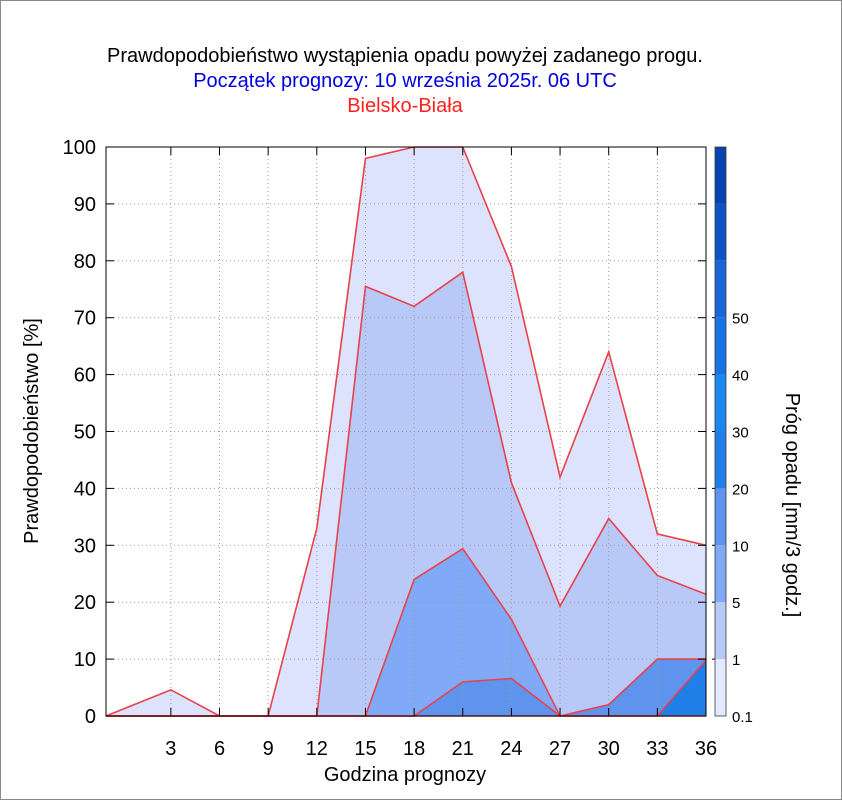  I want to click on colorbar-tick-label: 0.1, so click(742, 717).